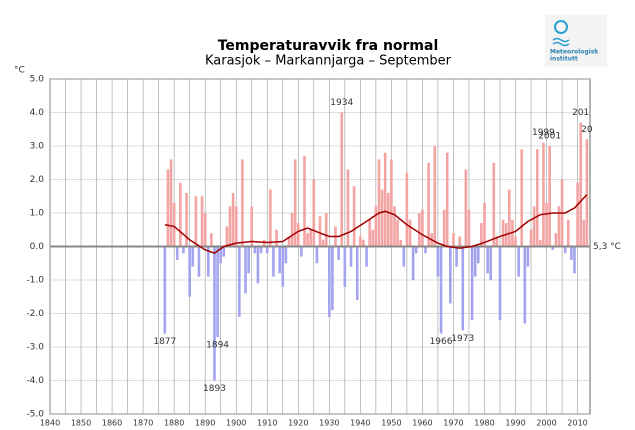  Describe the element at coordinates (50, 423) in the screenshot. I see `x-tick-label: 1840` at that location.